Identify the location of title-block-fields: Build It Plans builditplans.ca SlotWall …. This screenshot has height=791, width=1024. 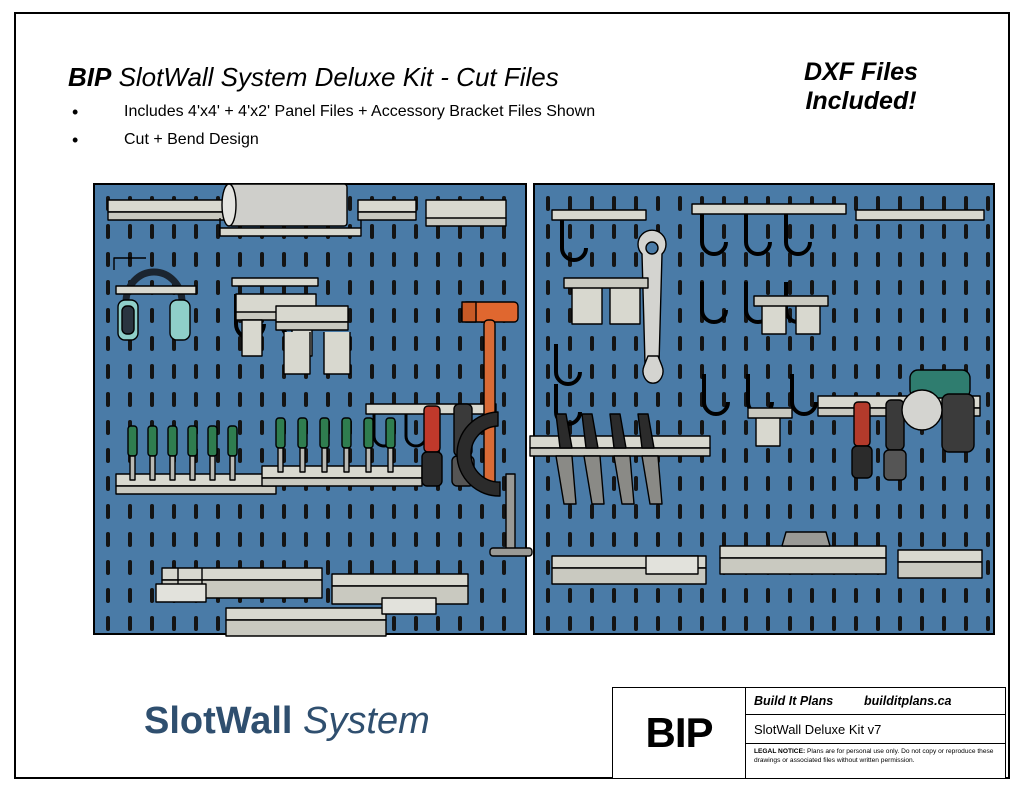
(875, 733).